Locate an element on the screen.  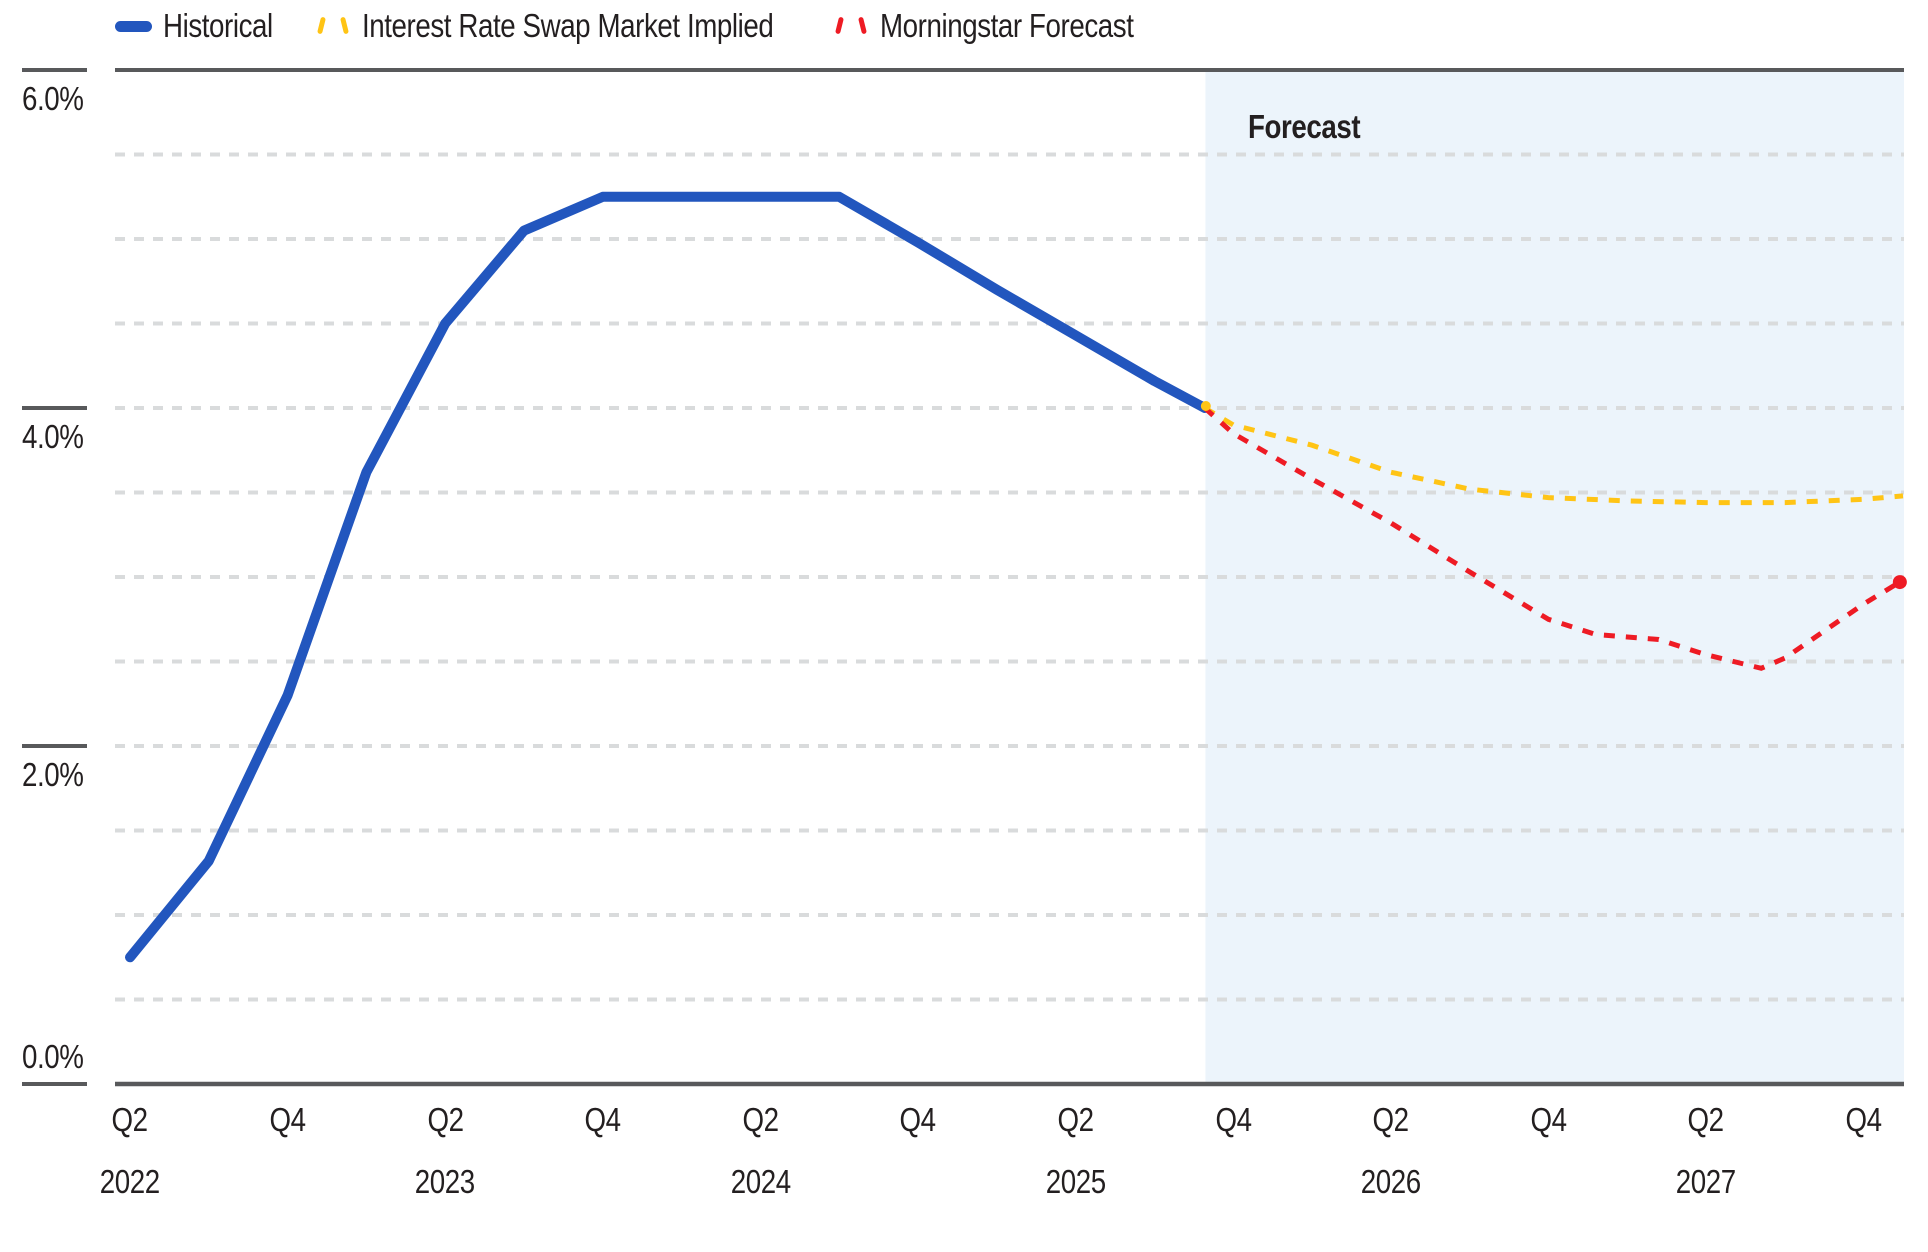
legend-item-historical: Historical is located at coordinates (204, 26).